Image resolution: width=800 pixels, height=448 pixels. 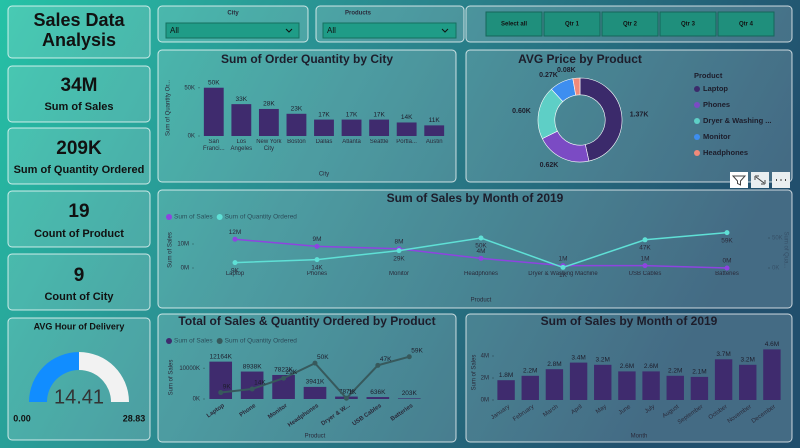 What do you see at coordinates (347, 391) in the screenshot?
I see `data-label: 787K` at bounding box center [347, 391].